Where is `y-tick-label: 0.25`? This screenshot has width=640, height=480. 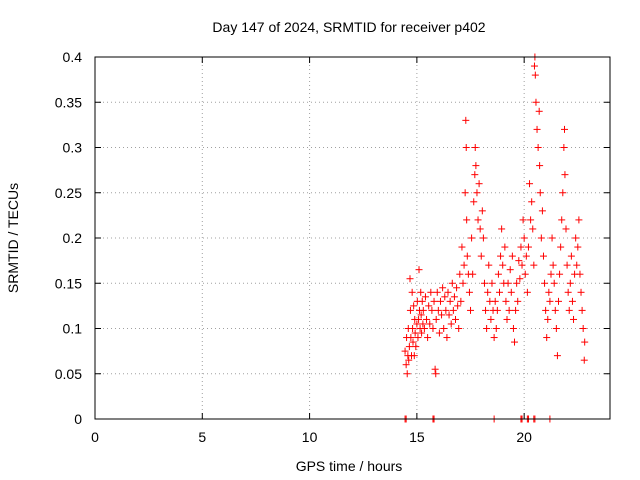
y-tick-label: 0.25 is located at coordinates (68, 193).